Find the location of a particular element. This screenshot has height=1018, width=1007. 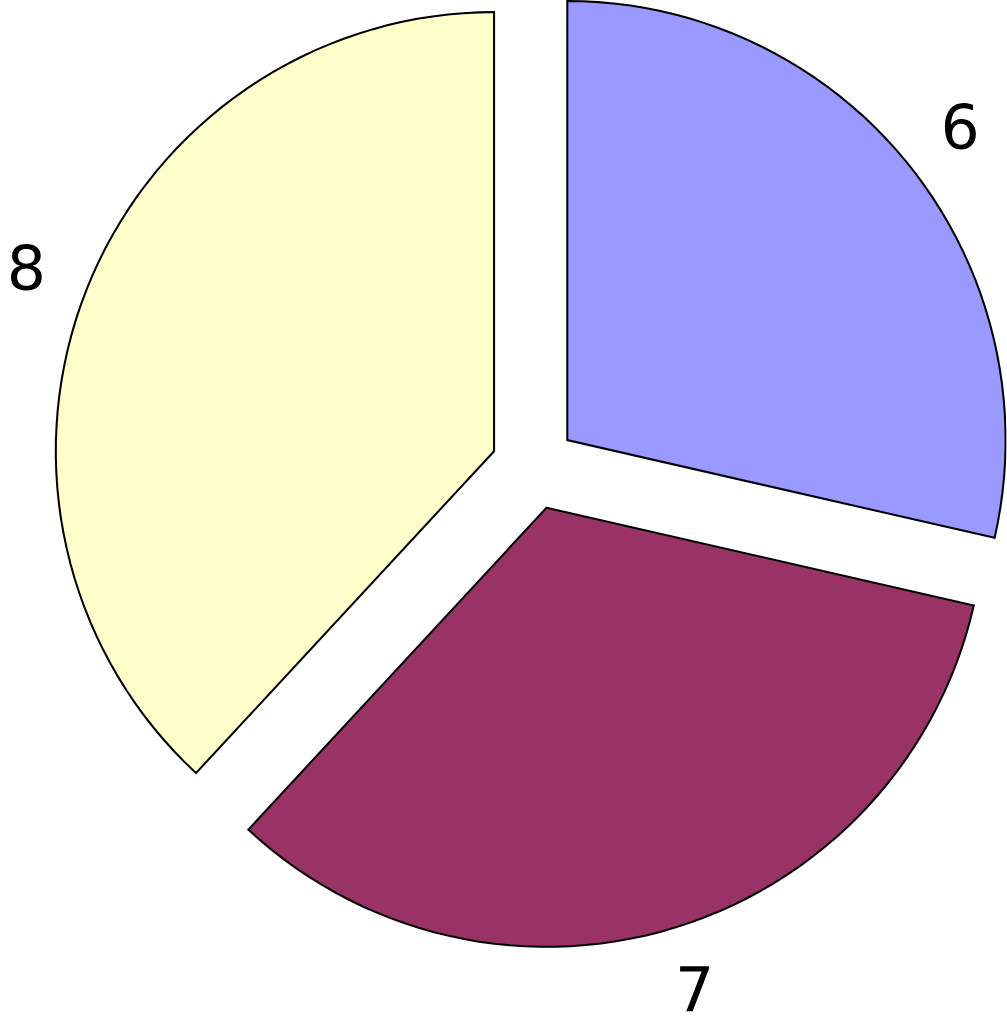

data-label: 7 is located at coordinates (695, 989).